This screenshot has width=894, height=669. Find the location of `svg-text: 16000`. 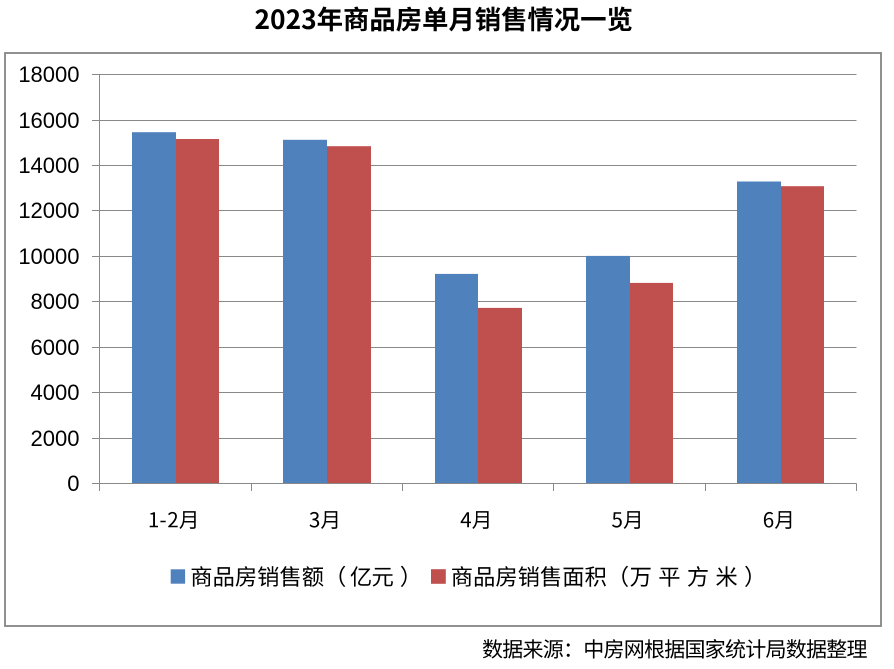

svg-text: 16000 is located at coordinates (48, 120).